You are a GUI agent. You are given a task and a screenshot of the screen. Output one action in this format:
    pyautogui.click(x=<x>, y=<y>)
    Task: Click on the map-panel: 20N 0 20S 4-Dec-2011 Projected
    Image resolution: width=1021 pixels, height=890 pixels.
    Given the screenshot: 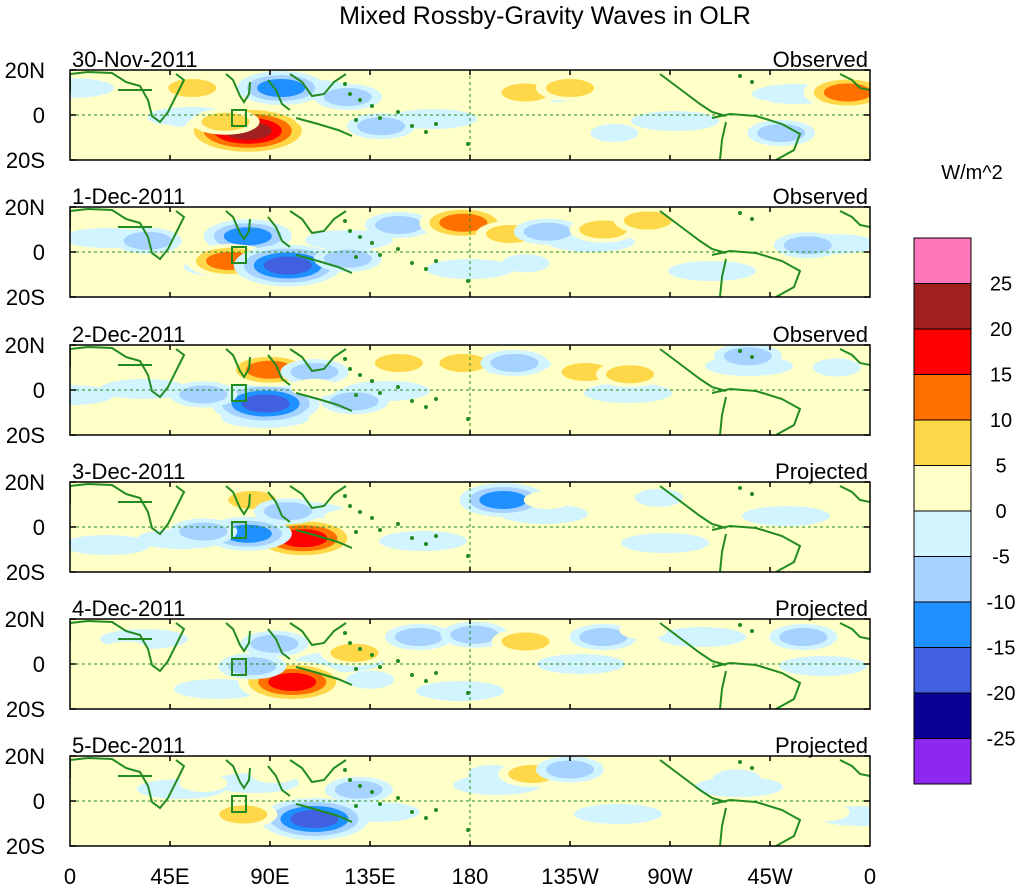 What is the action you would take?
    pyautogui.click(x=438, y=659)
    